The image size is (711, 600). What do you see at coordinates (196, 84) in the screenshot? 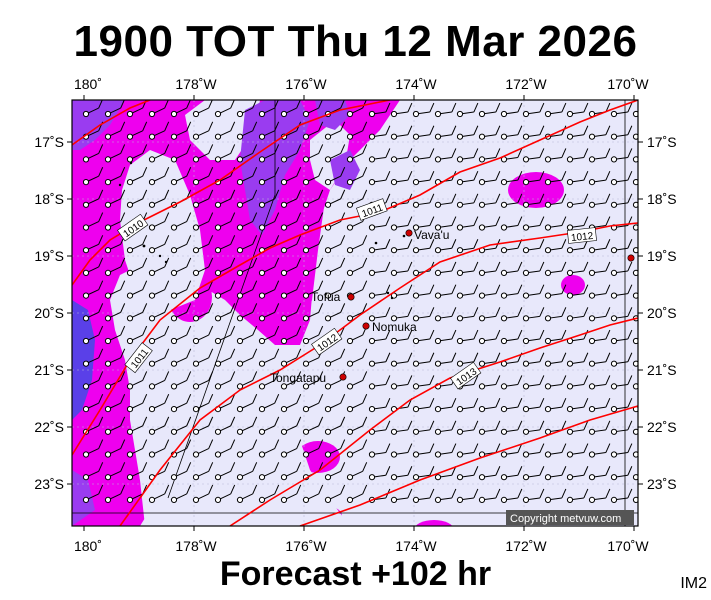
I see `lon-label: 178˚W` at bounding box center [196, 84].